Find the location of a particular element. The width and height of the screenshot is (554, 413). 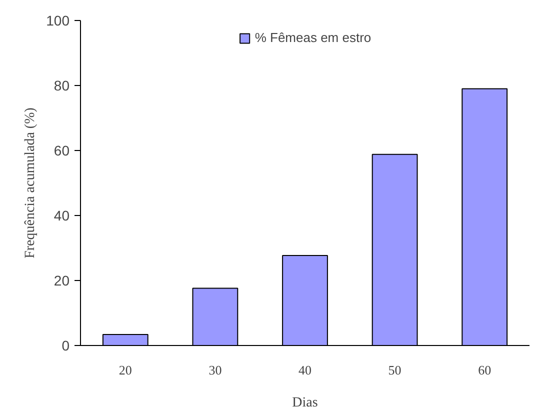

x-tick-label: 50 is located at coordinates (395, 370).